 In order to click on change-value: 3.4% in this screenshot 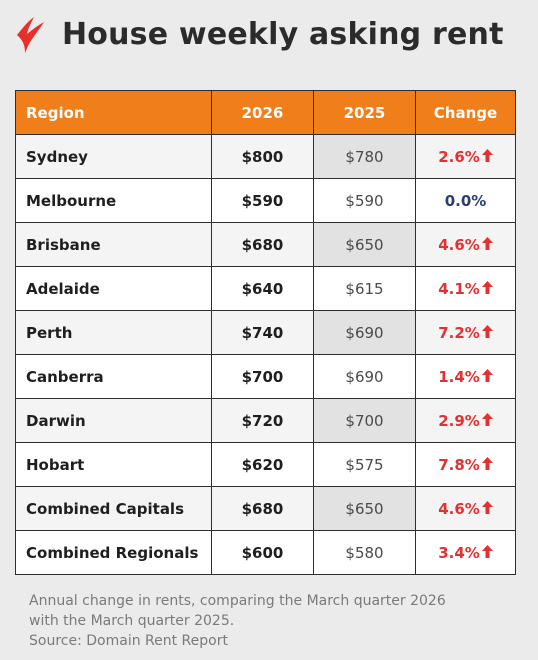, I will do `click(459, 552)`.